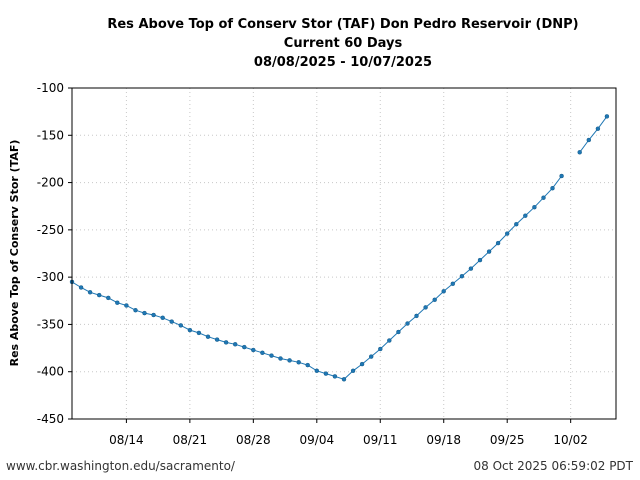 Image resolution: width=640 pixels, height=480 pixels. I want to click on y-tick-label: -300, so click(50, 277).